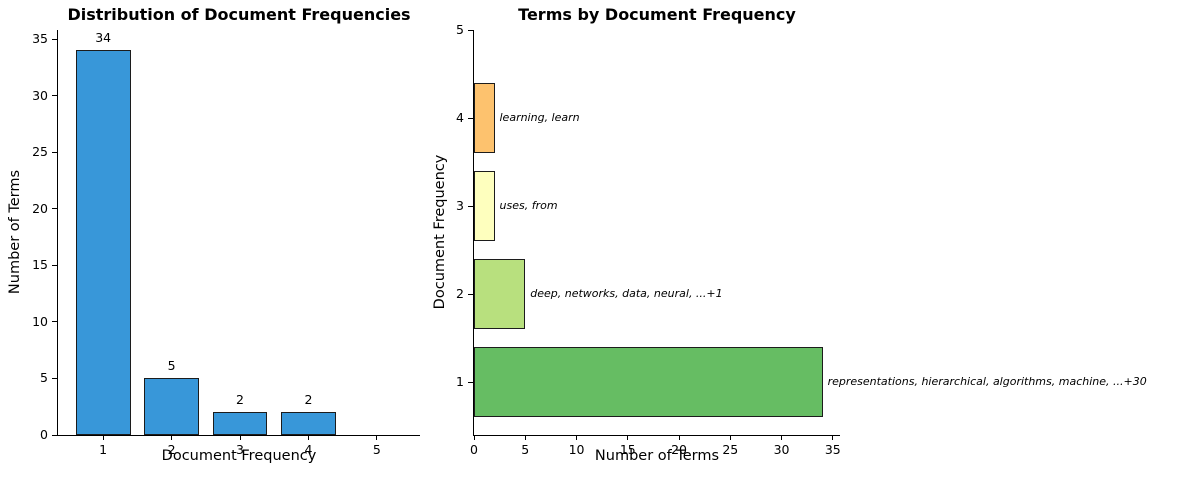 This screenshot has height=490, width=1192. Describe the element at coordinates (308, 449) in the screenshot. I see `x-tick-label: 4` at that location.